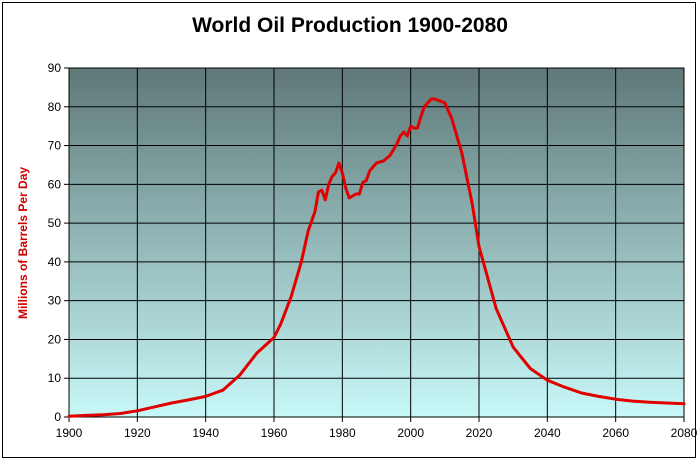 Image resolution: width=700 pixels, height=462 pixels. Describe the element at coordinates (55, 378) in the screenshot. I see `y-tick-label: 10` at that location.